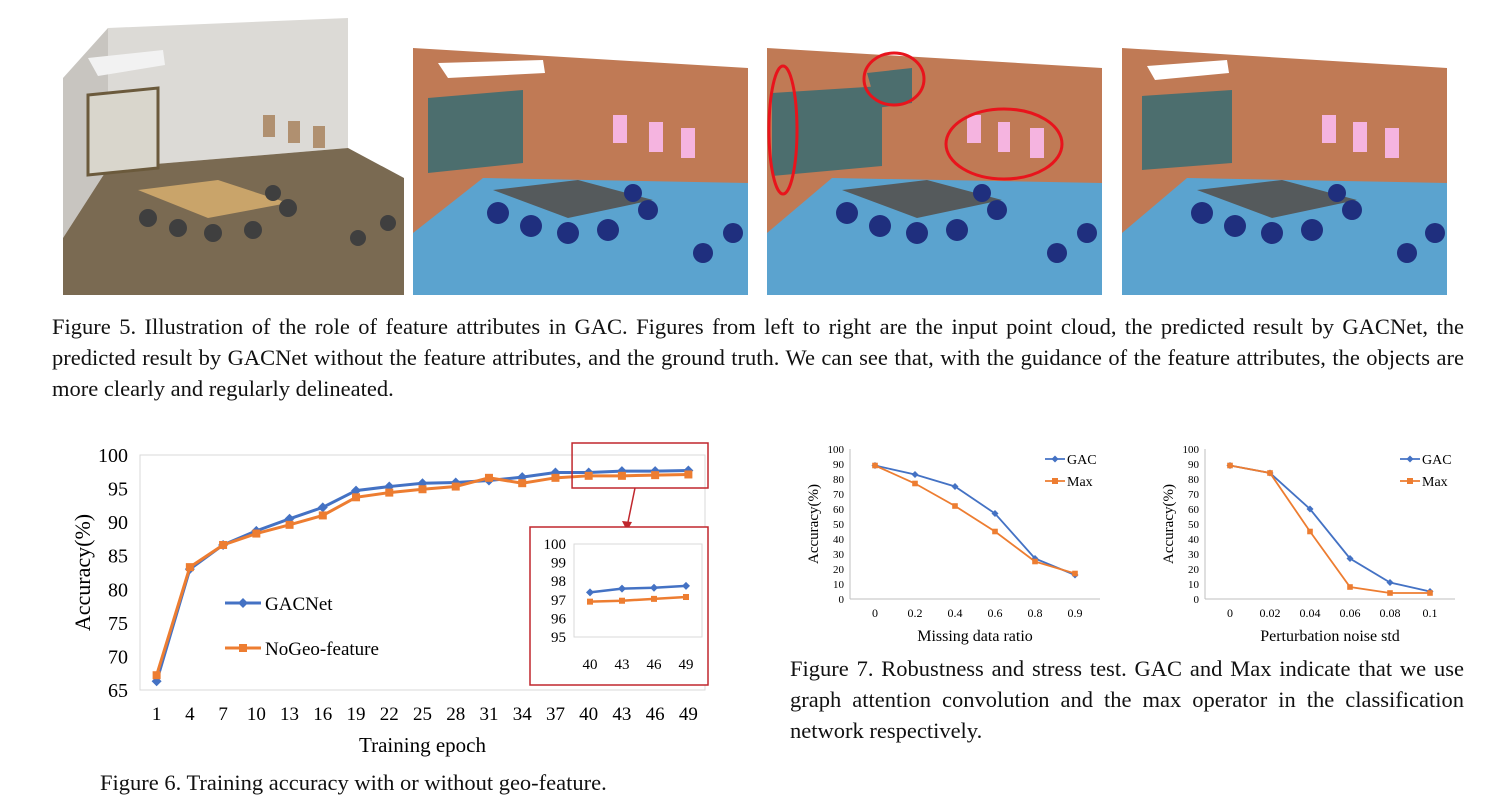 The image size is (1501, 803). What do you see at coordinates (455, 714) in the screenshot?
I see `x-tick-label: 28` at bounding box center [455, 714].